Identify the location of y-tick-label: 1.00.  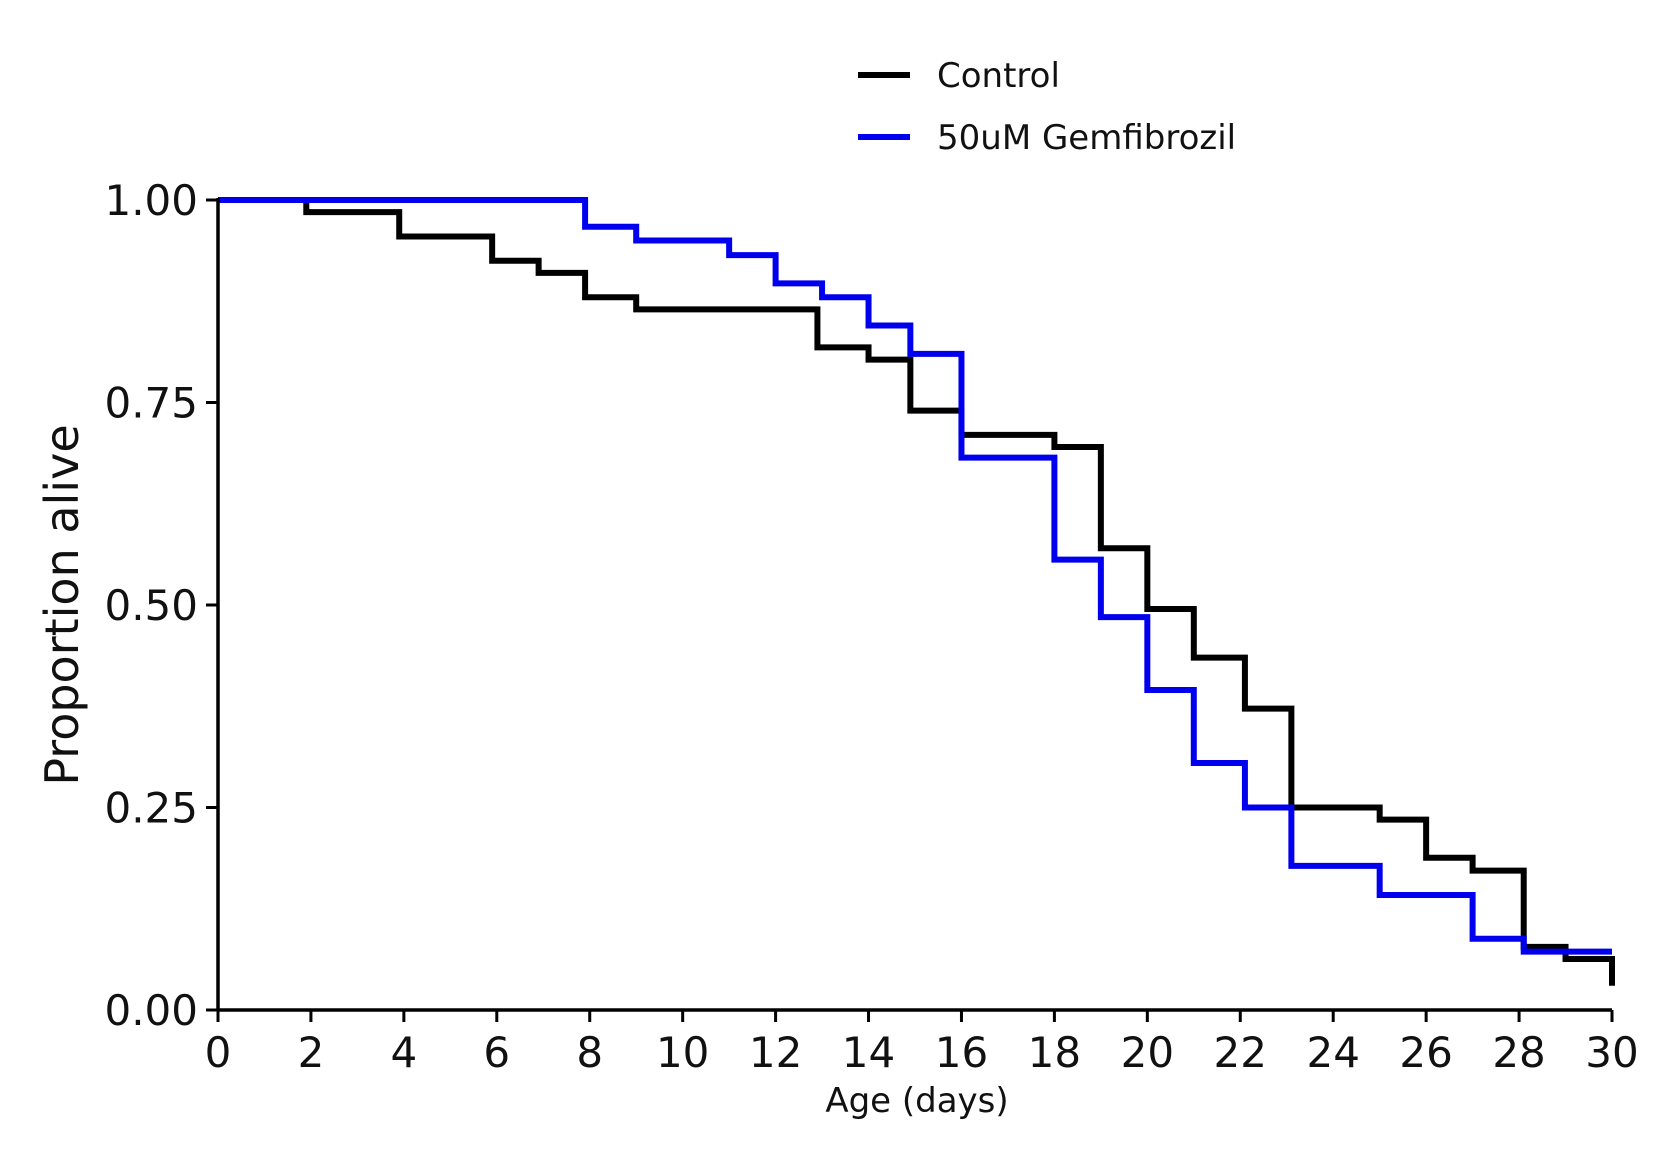
(151, 200).